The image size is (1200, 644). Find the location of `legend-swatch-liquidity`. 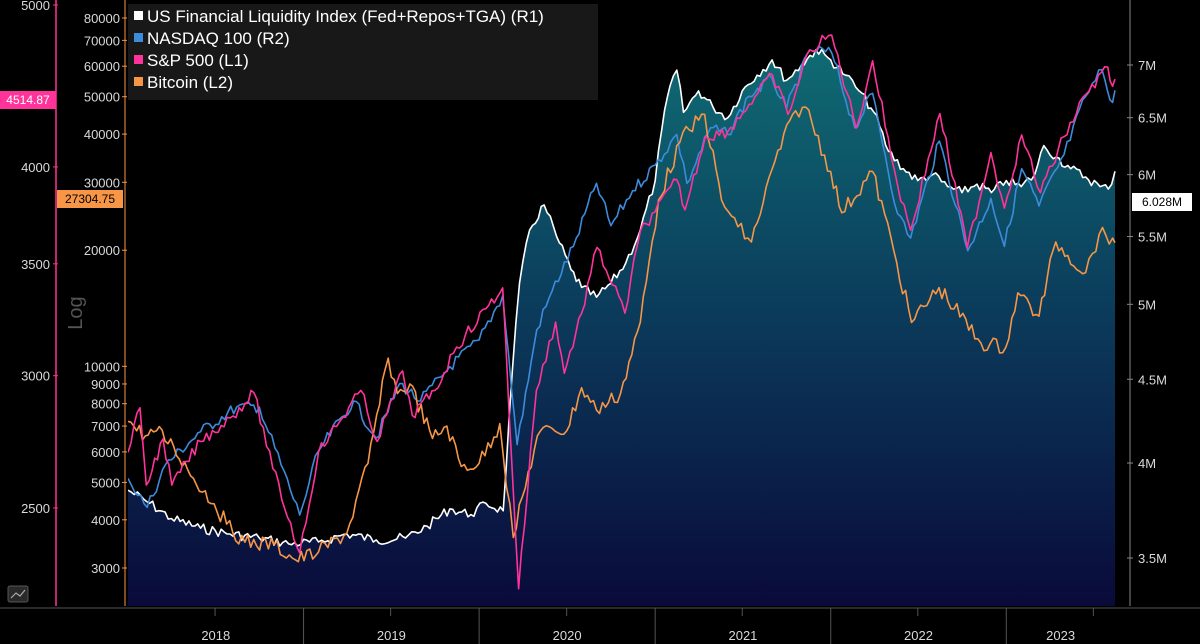

legend-swatch-liquidity is located at coordinates (138, 15).